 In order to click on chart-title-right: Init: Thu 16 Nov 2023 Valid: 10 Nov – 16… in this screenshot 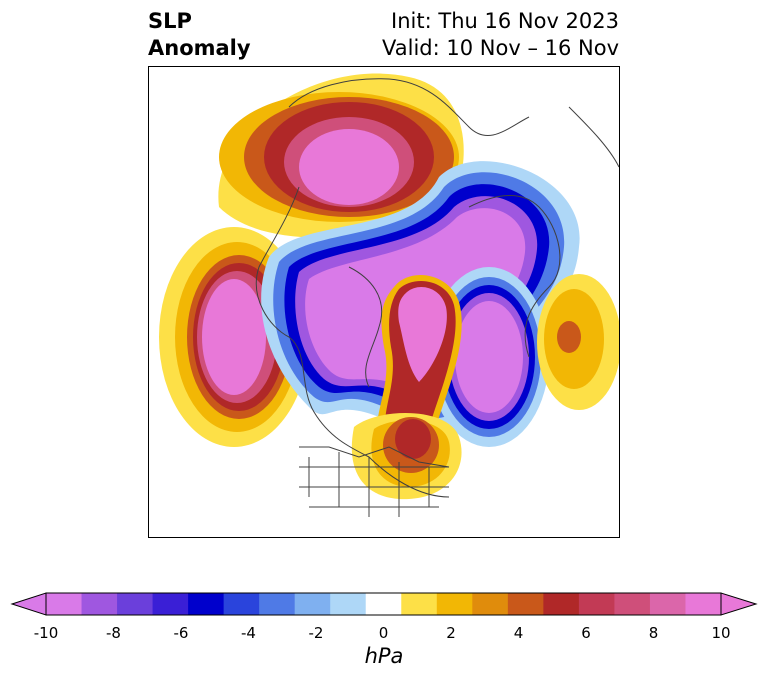, I will do `click(500, 35)`.